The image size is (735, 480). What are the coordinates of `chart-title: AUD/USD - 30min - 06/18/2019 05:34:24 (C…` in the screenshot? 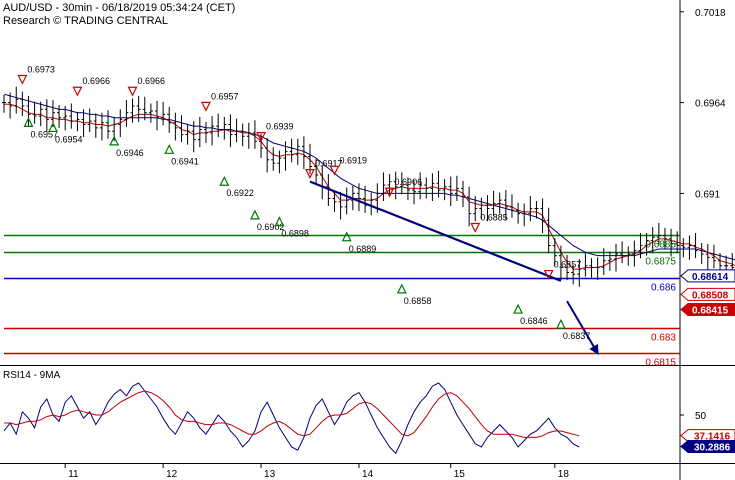 It's located at (119, 8).